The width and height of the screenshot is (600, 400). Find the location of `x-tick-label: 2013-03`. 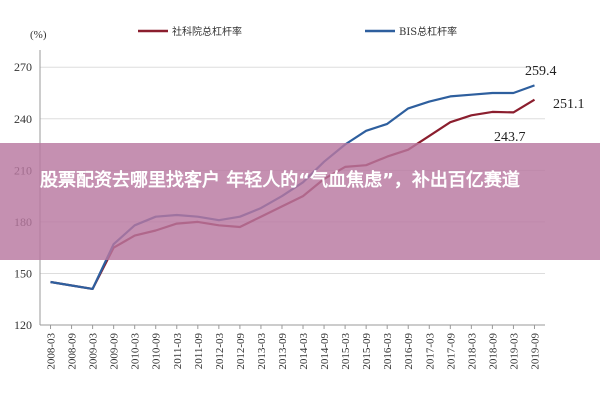

x-tick-label: 2013-03 is located at coordinates (262, 351).